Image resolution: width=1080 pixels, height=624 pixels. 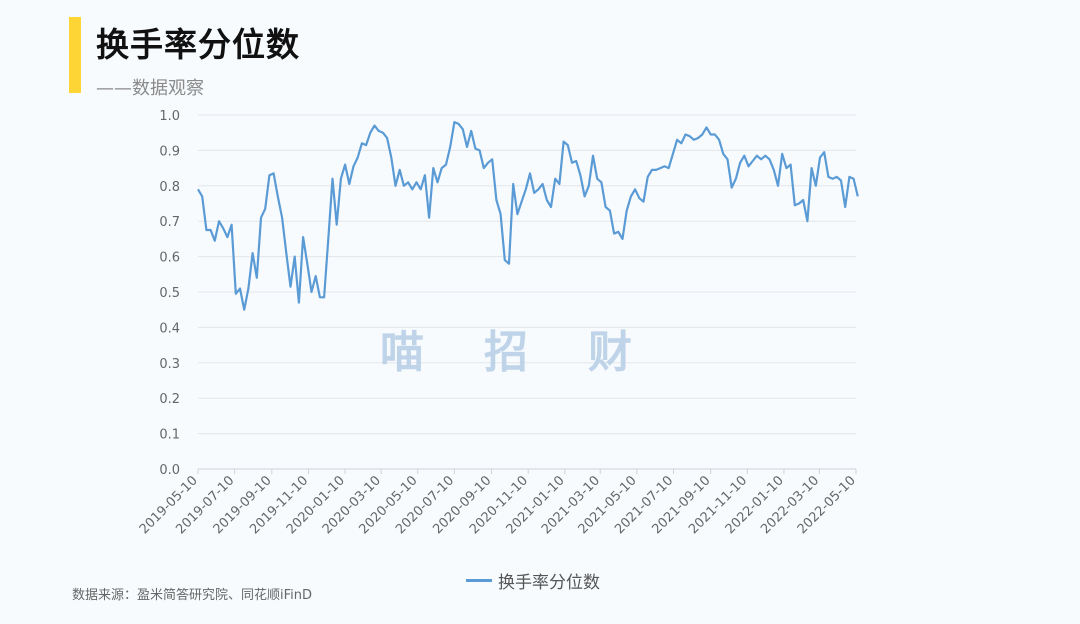 I want to click on y-tick-label: 0.2, so click(x=169, y=399).